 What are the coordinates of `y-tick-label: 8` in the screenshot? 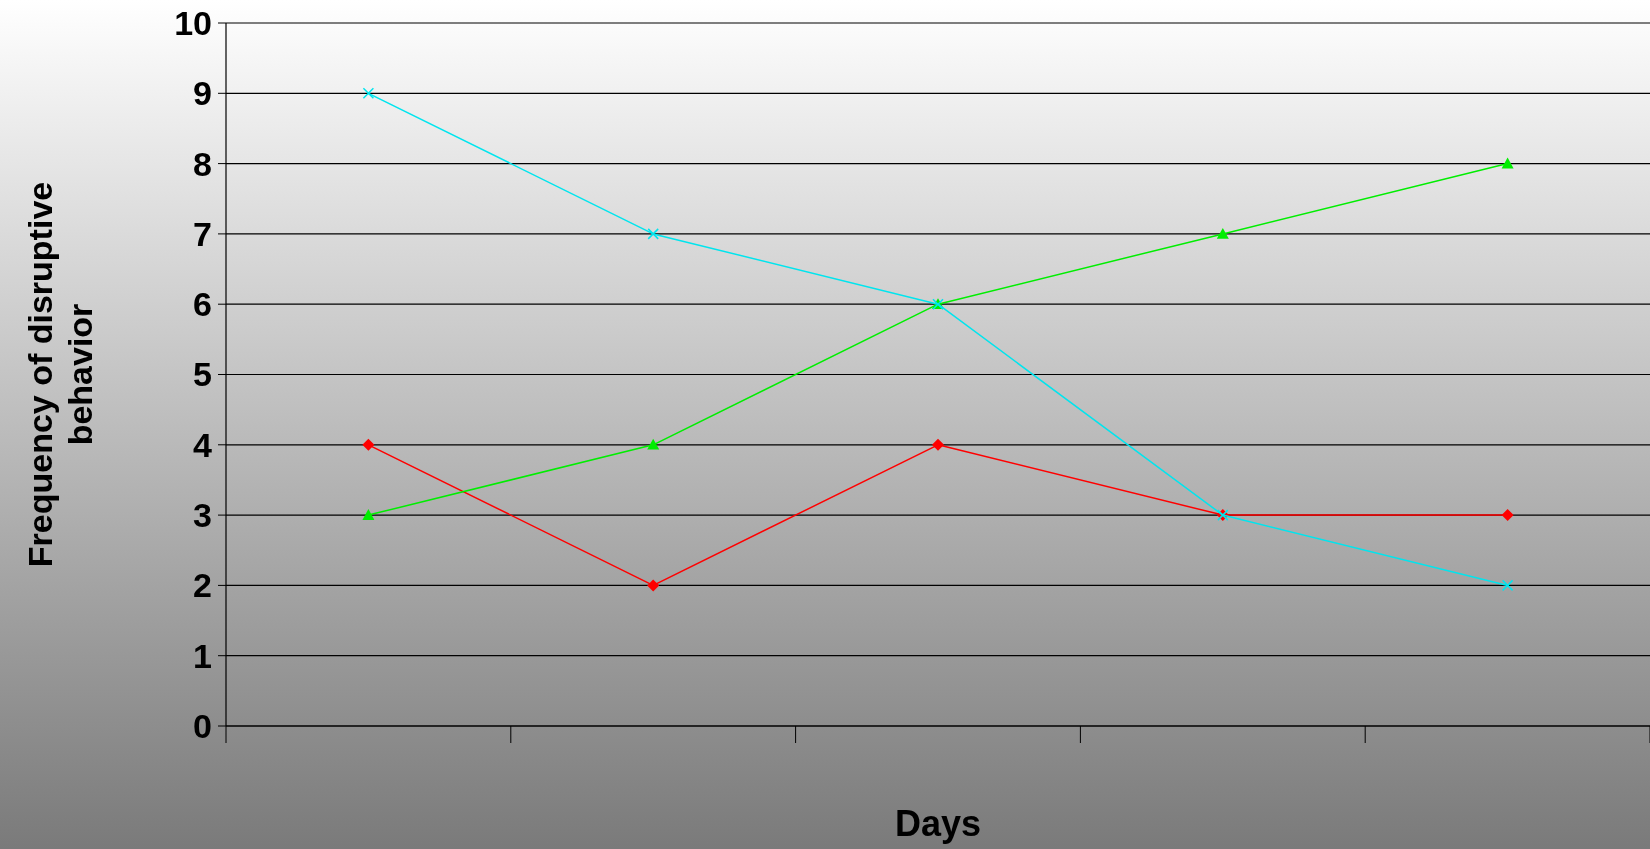 It's located at (202, 163).